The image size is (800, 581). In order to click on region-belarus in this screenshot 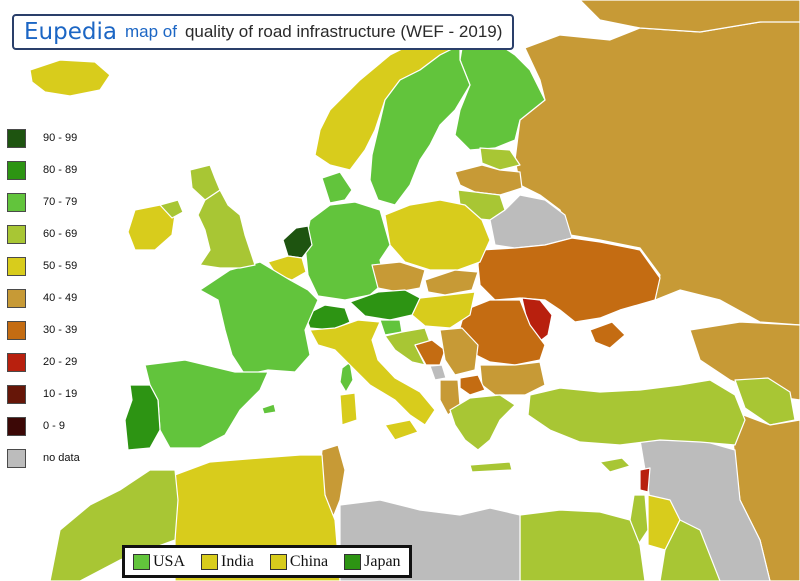, I will do `click(531, 221)`.